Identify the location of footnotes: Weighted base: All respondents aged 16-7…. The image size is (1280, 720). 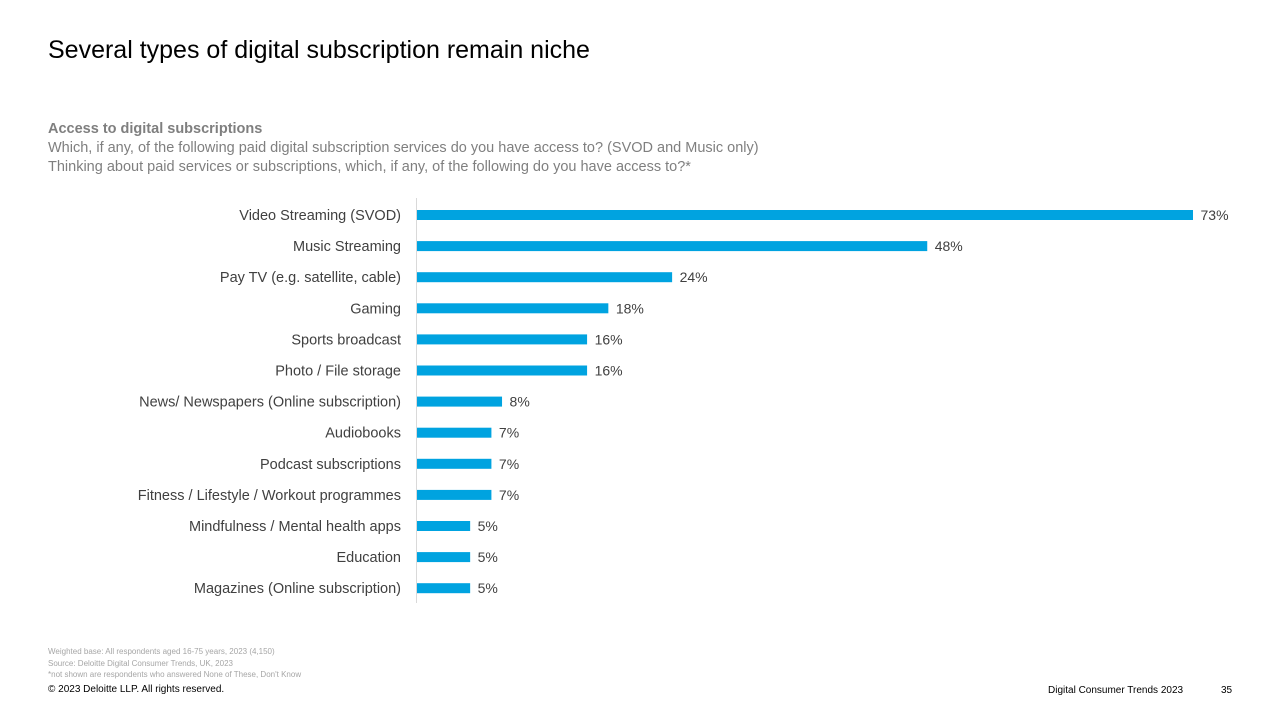
(174, 663).